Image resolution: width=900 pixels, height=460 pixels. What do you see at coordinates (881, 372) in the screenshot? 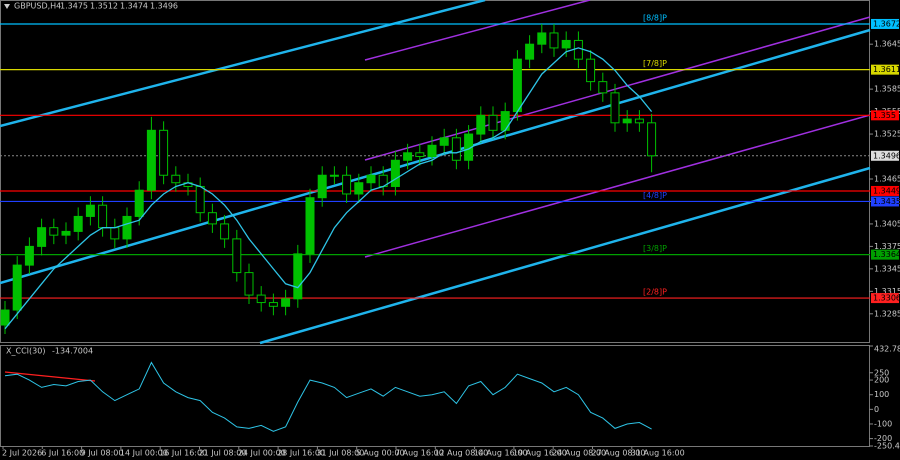
I see `indicator-tick-label: 250` at bounding box center [881, 372].